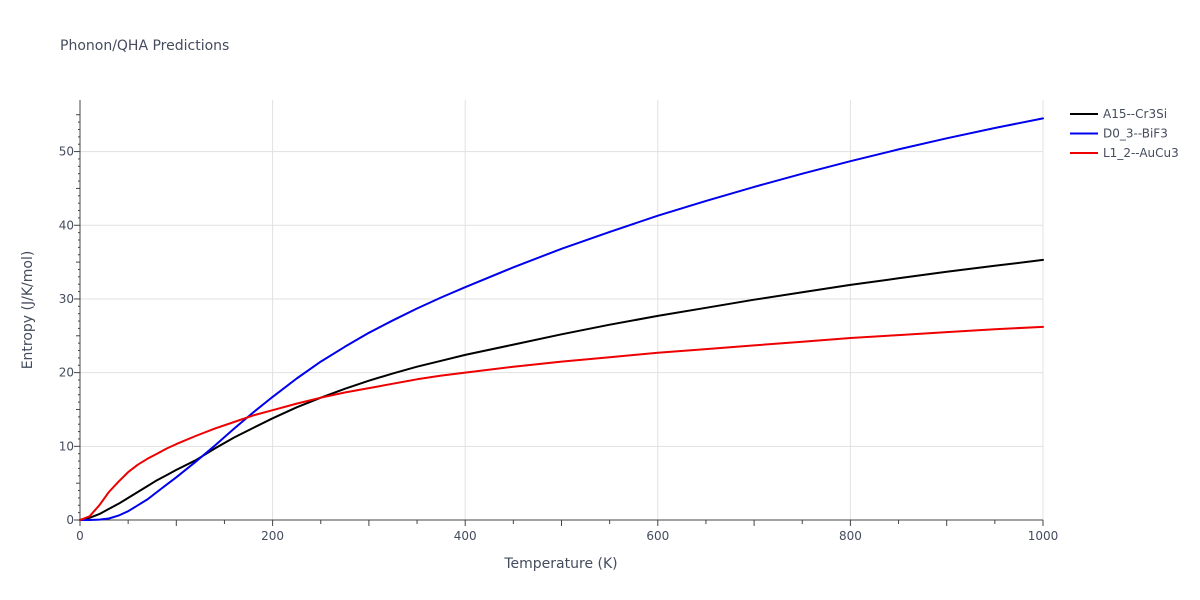  Describe the element at coordinates (80, 536) in the screenshot. I see `x-tick-label: 0` at that location.